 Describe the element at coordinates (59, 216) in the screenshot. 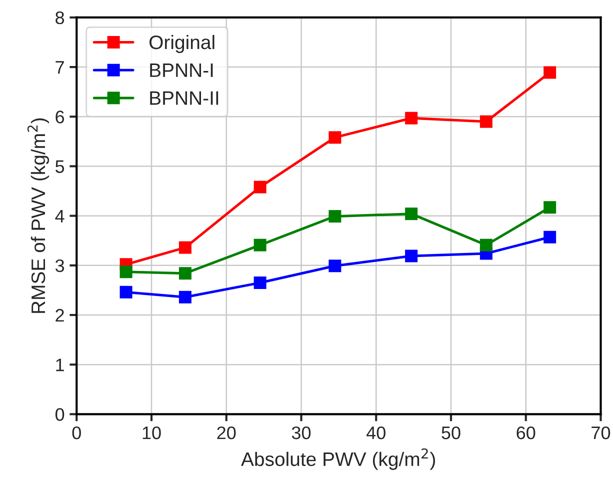

I see `y-tick-label: 4` at that location.